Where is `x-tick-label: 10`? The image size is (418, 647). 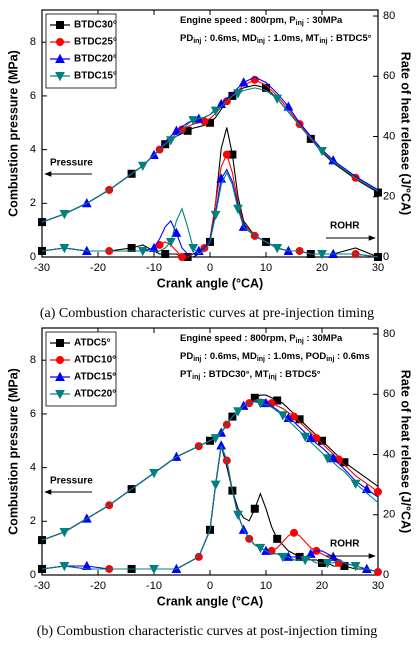
x-tick-label: 10 is located at coordinates (266, 586).